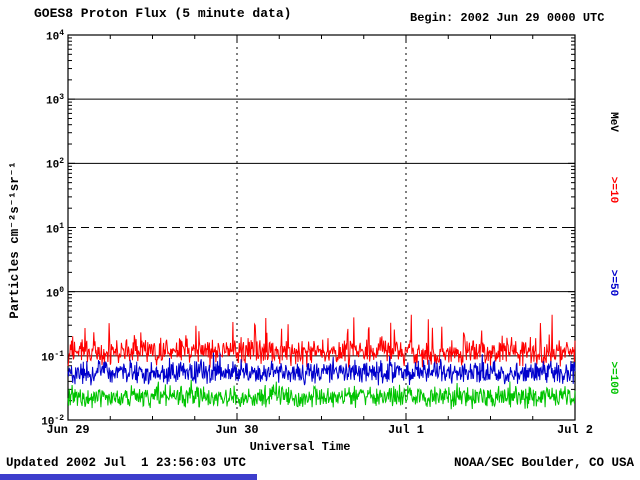 This screenshot has height=480, width=640. I want to click on right-axis-unit-label: MeV, so click(613, 122).